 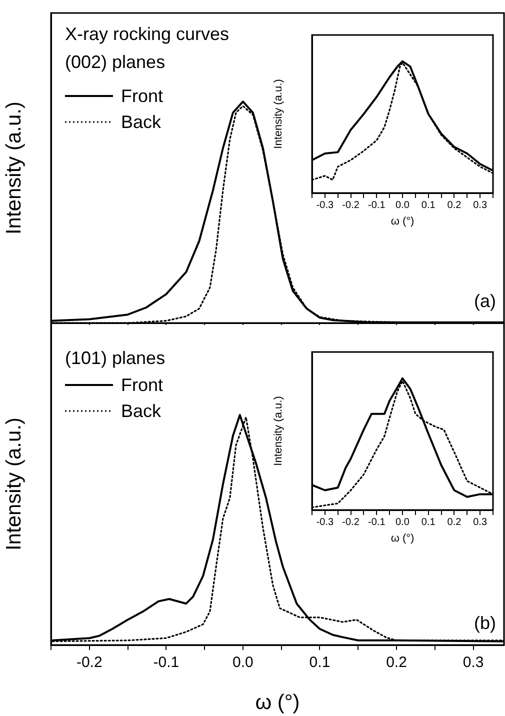 What do you see at coordinates (147, 34) in the screenshot?
I see `chart-title: X-ray rocking curves` at bounding box center [147, 34].